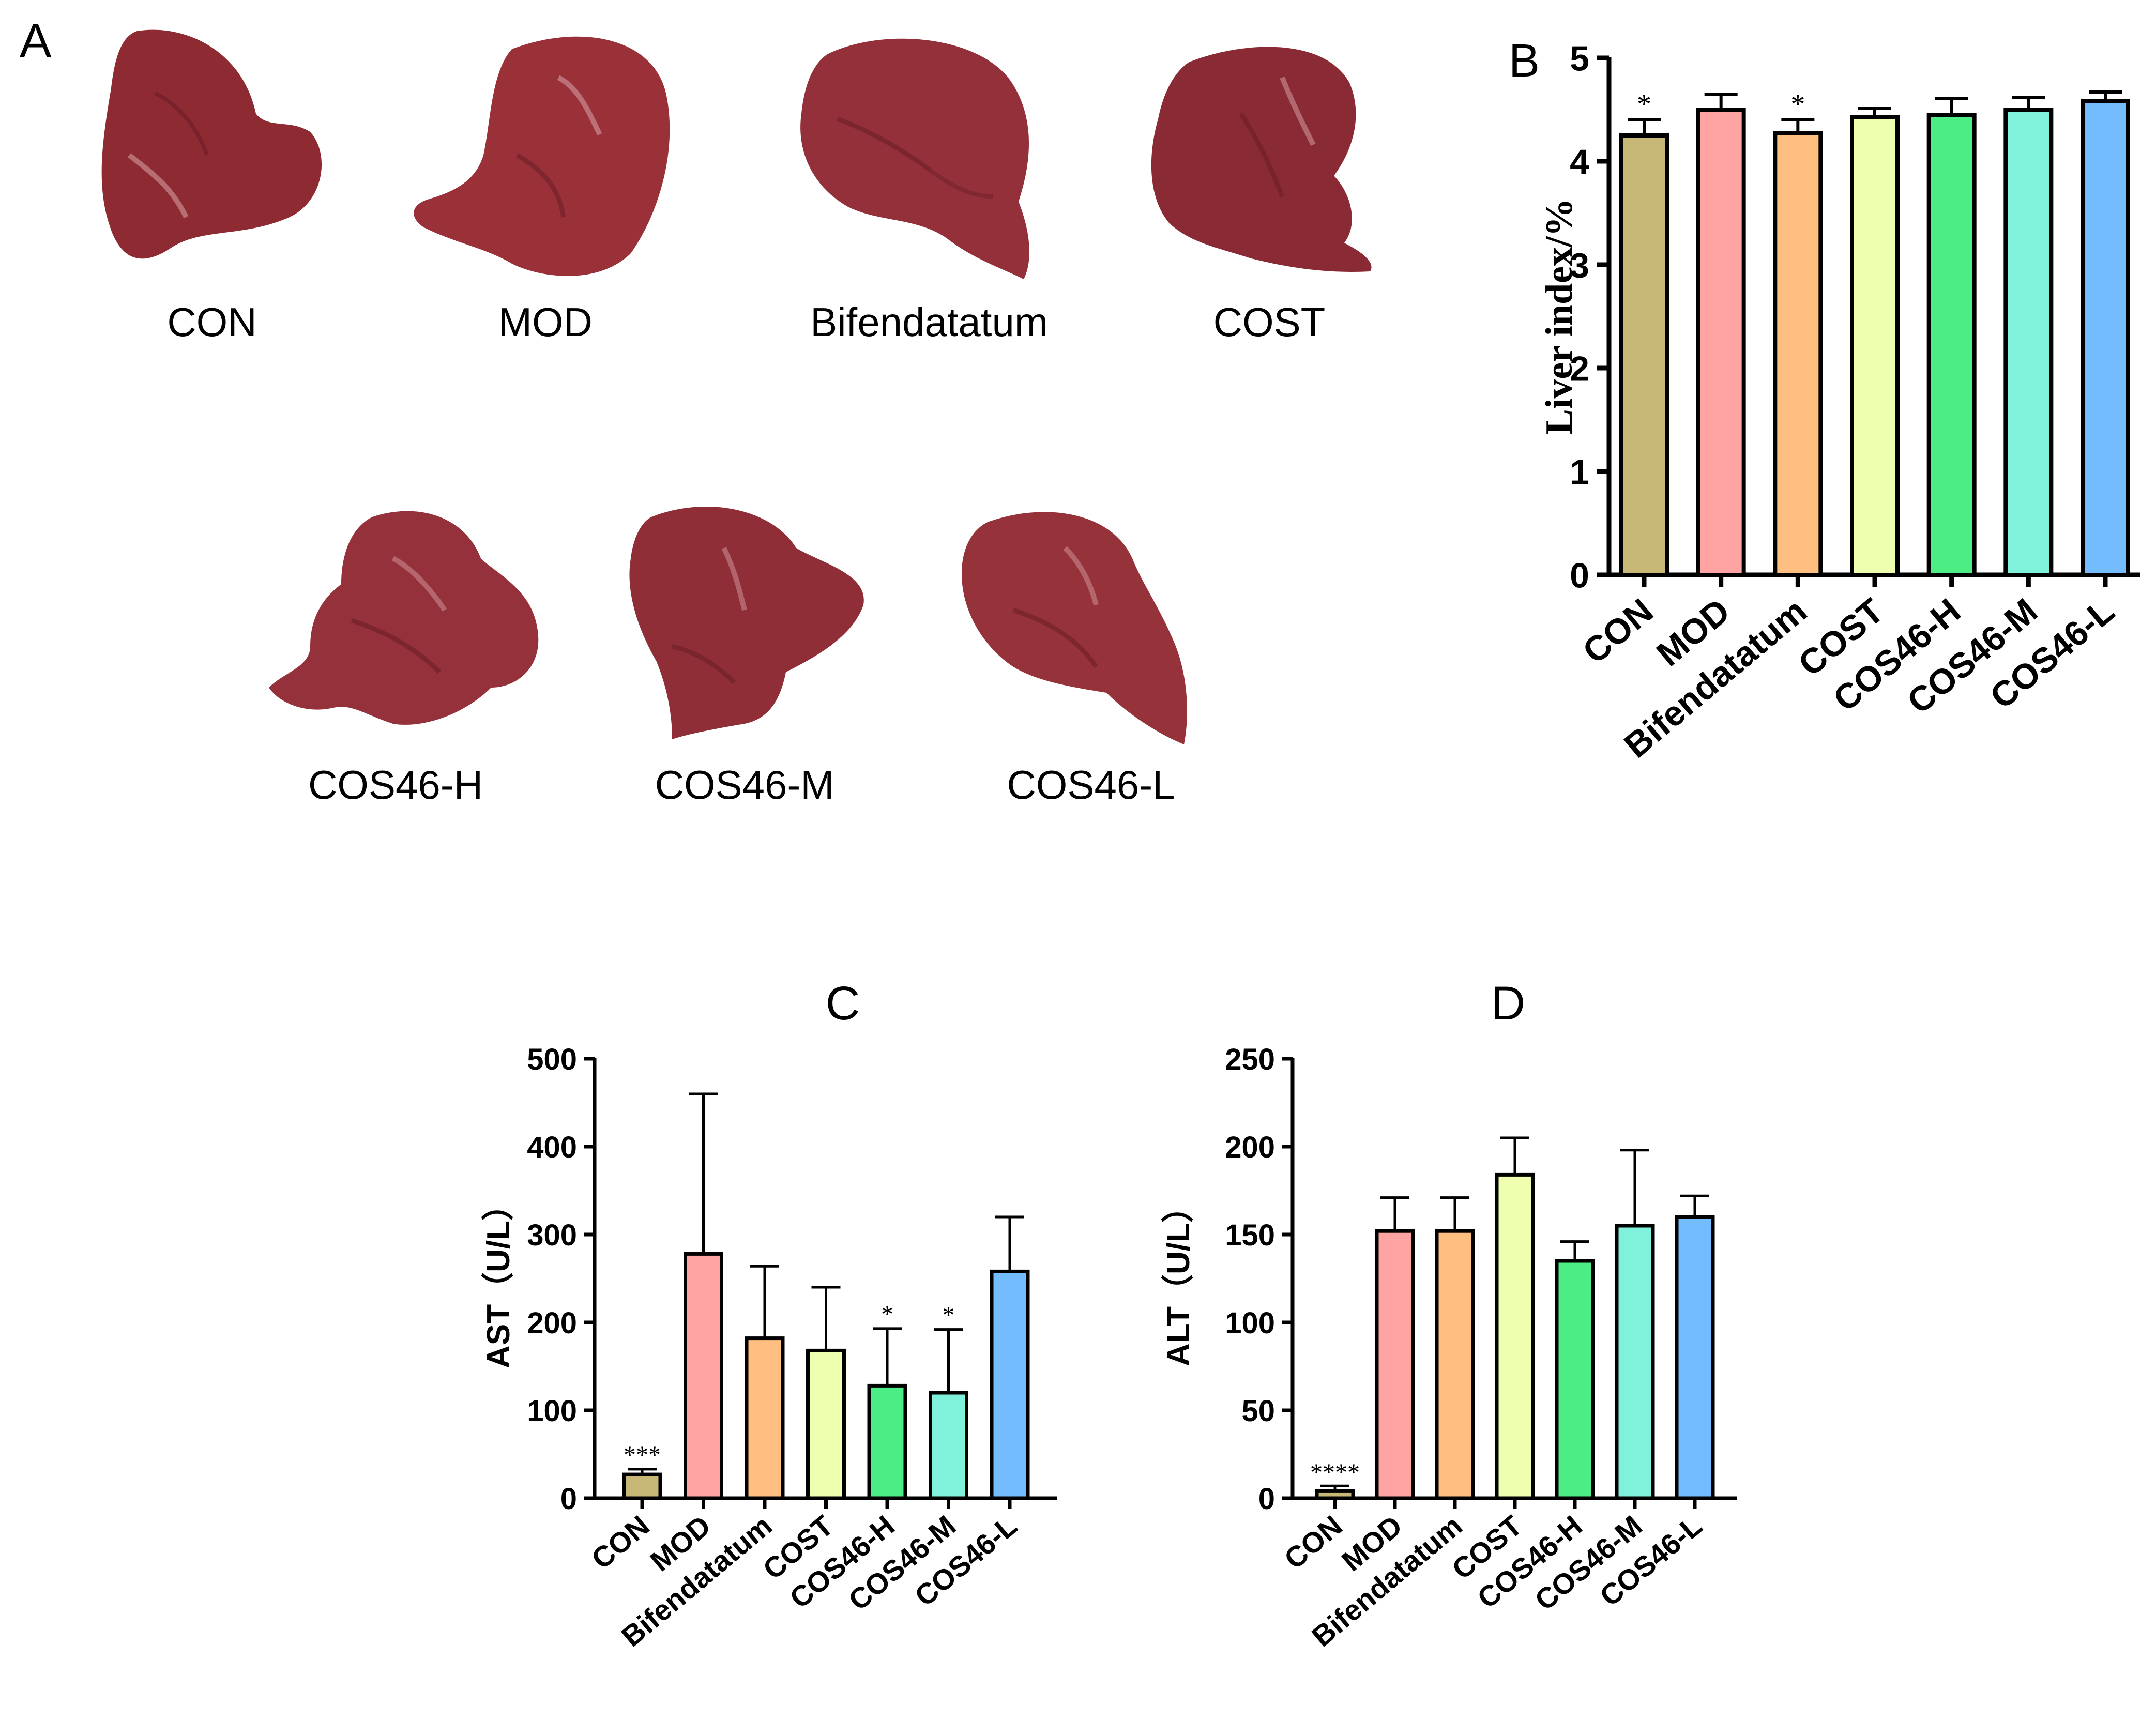 The image size is (2156, 1721). I want to click on significance-label: ***, so click(643, 1455).